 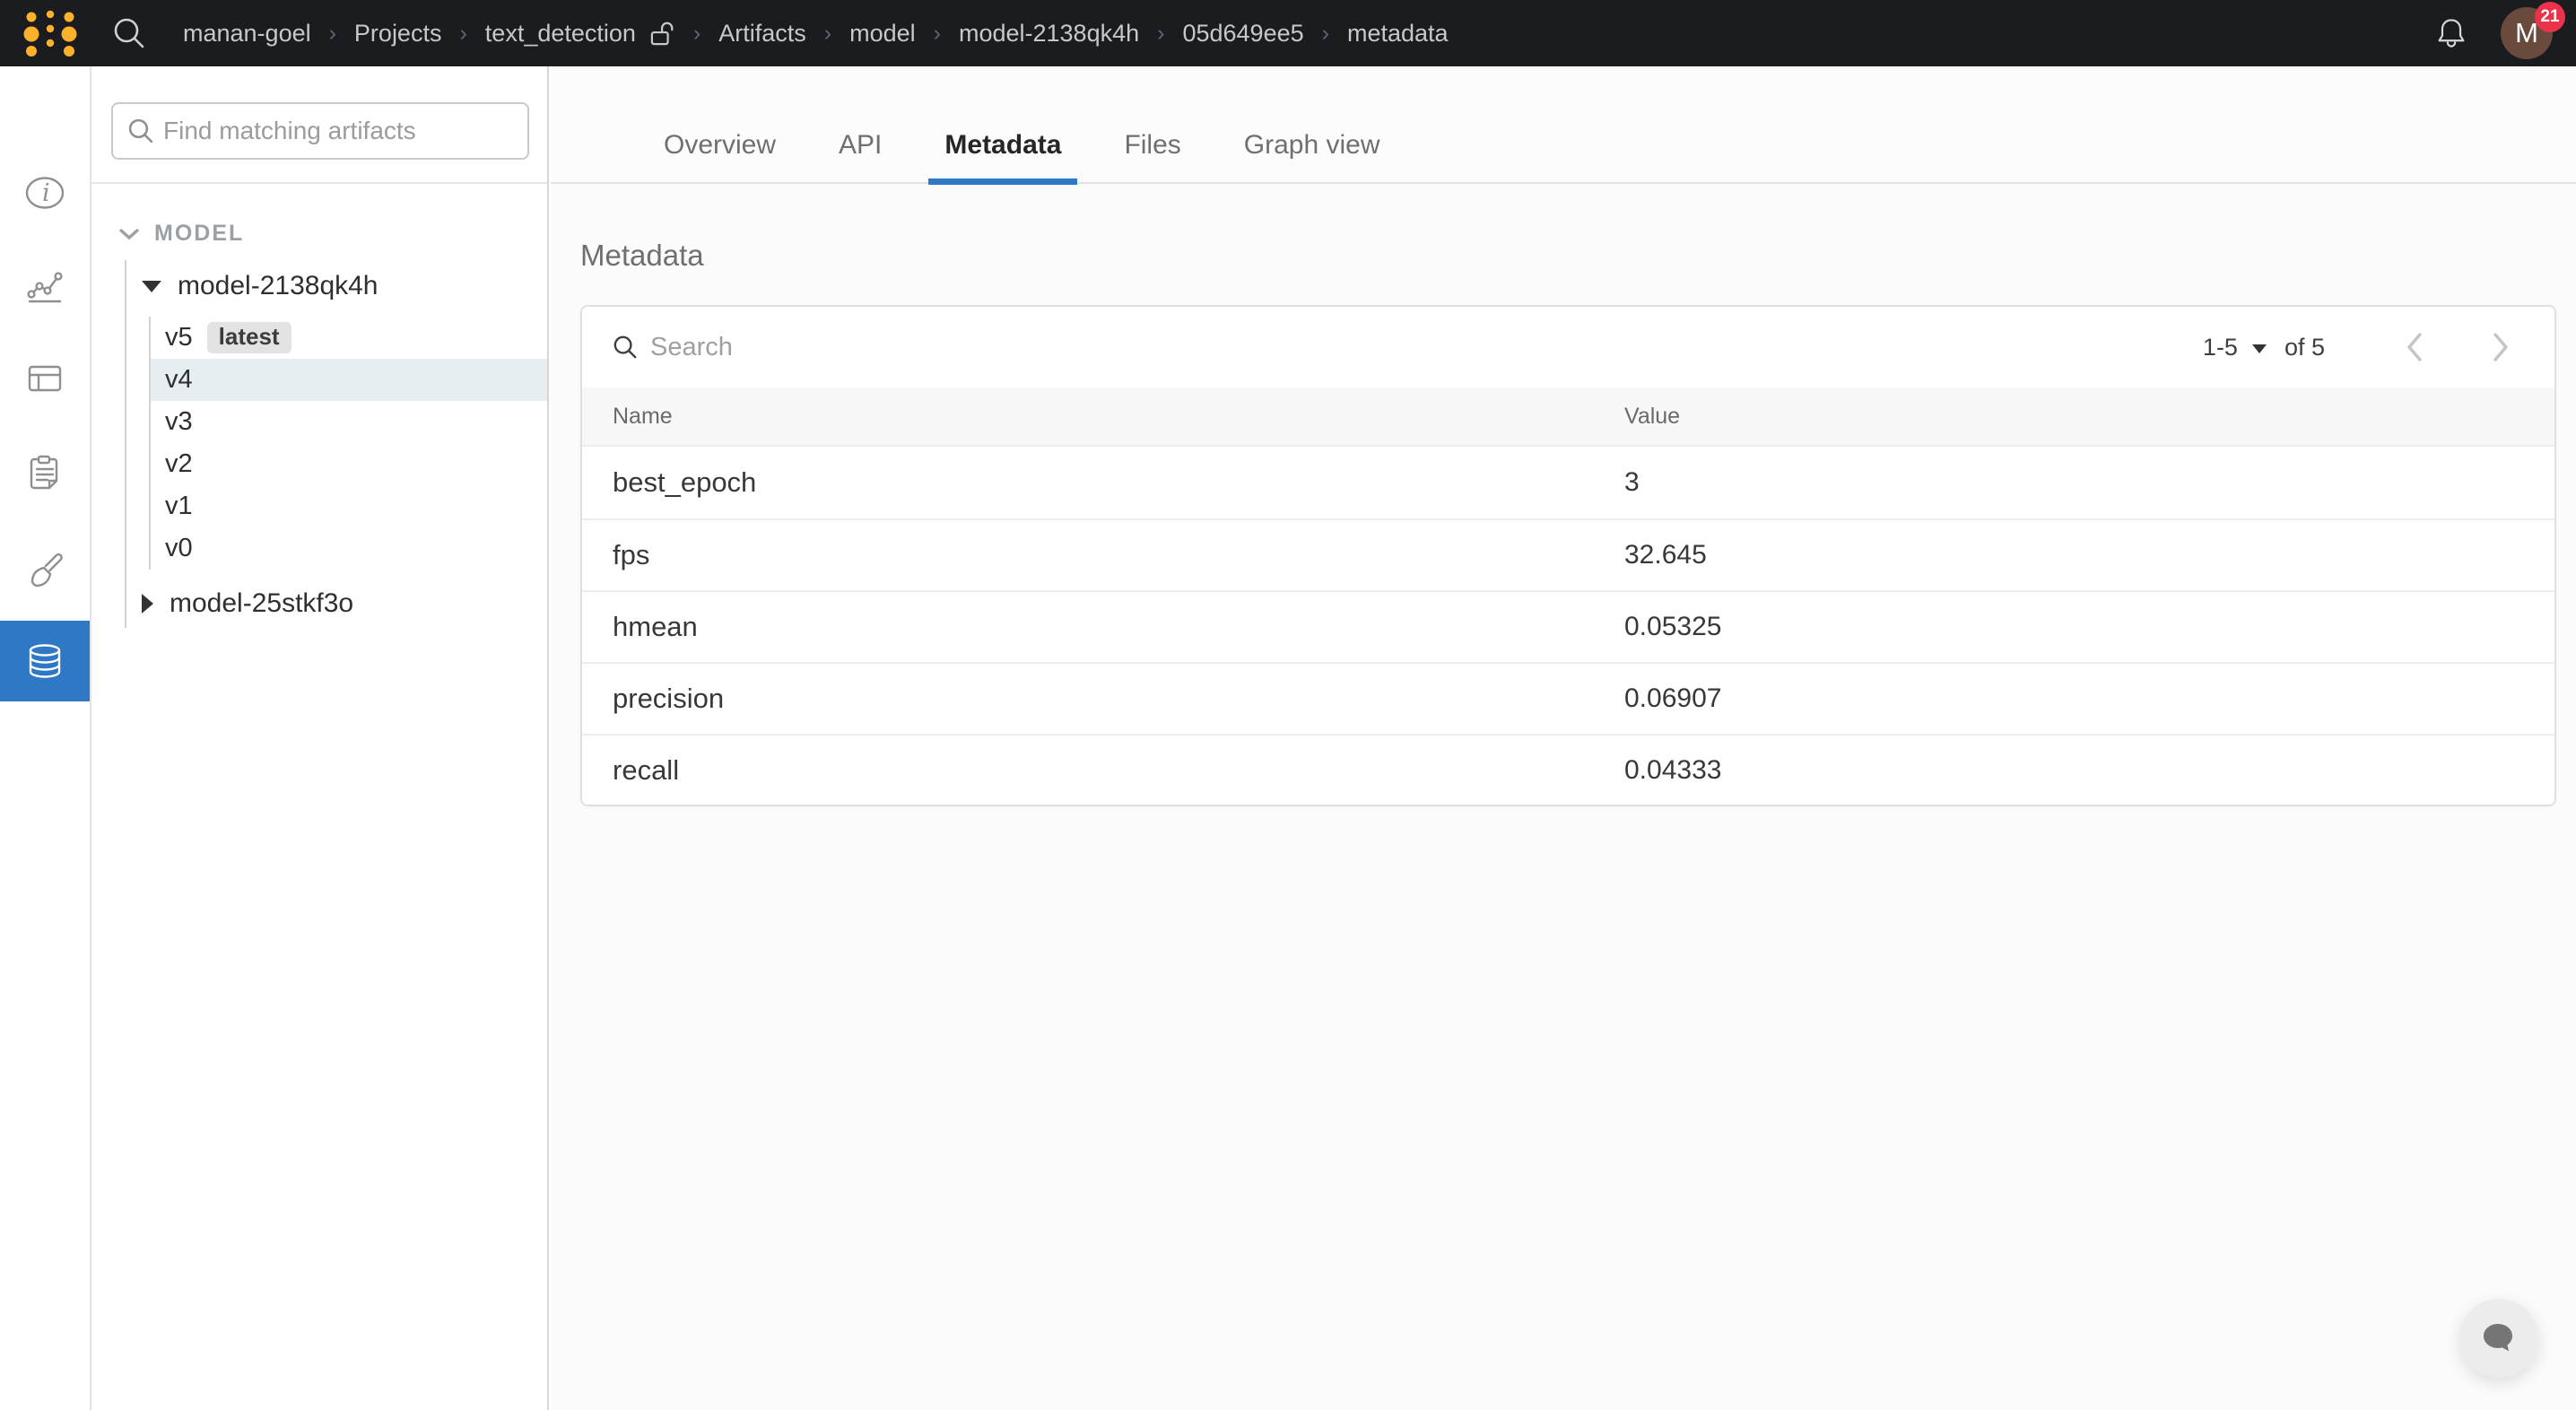 I want to click on table-search-input: Search, so click(x=1407, y=347).